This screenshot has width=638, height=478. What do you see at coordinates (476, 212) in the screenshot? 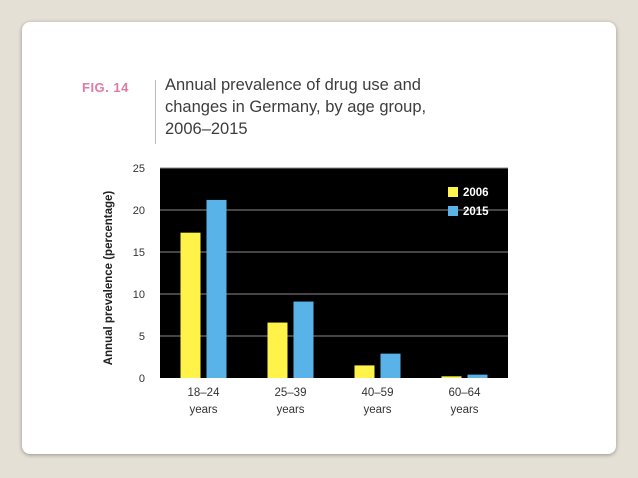
I see `legend-label-2015: 2015` at bounding box center [476, 212].